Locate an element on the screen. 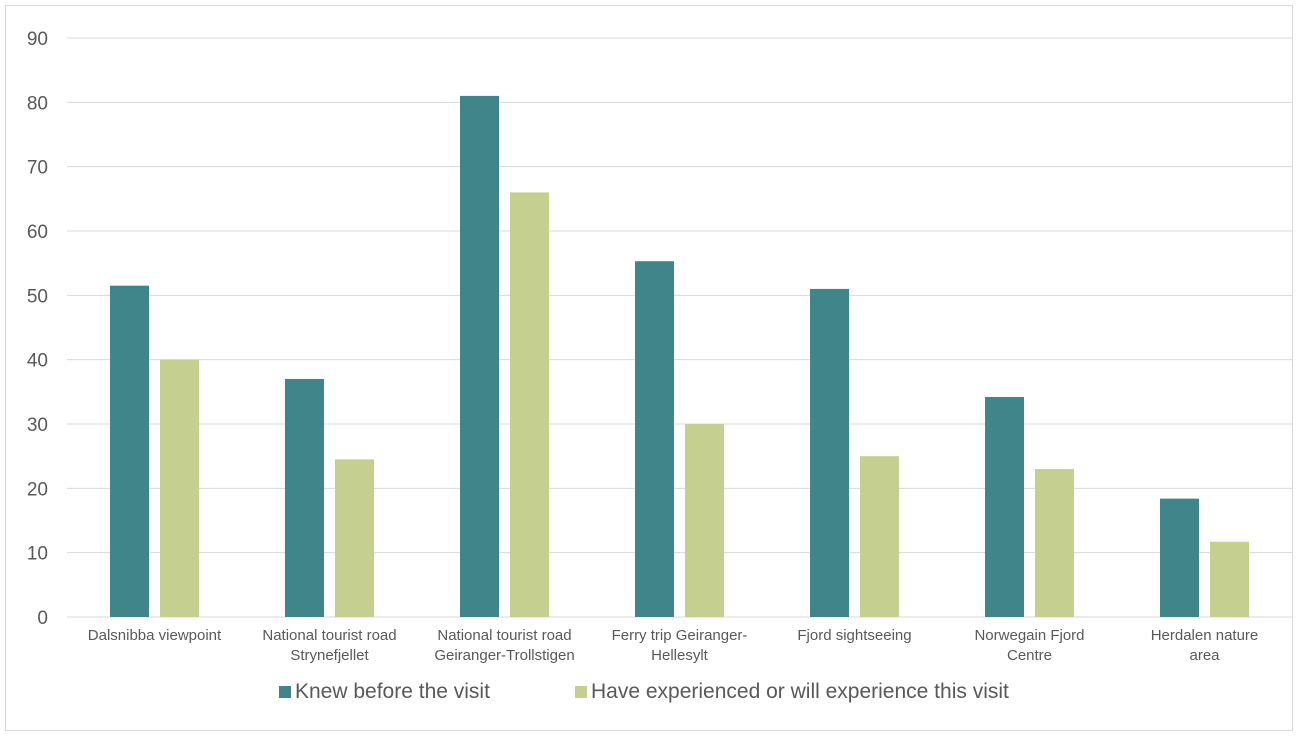 The width and height of the screenshot is (1300, 737). y-tick-label: 20 is located at coordinates (37, 489).